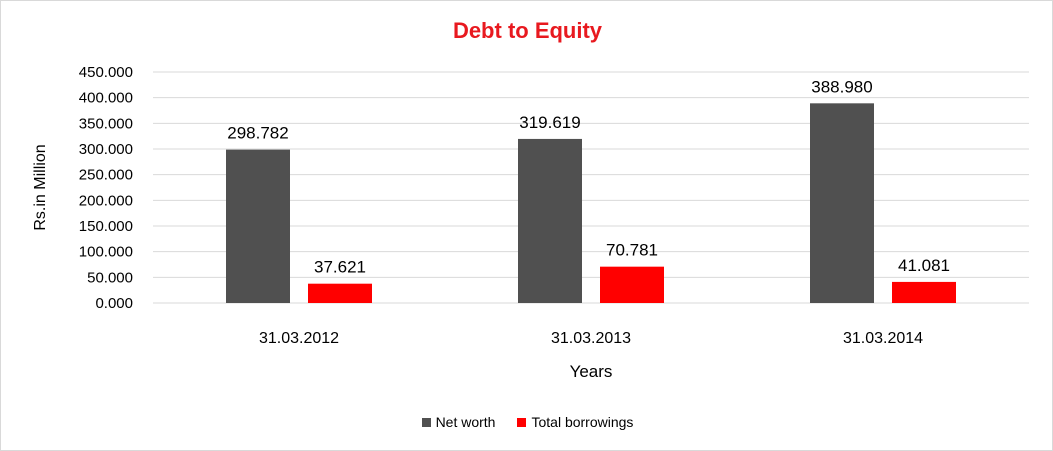 This screenshot has width=1053, height=451. Describe the element at coordinates (632, 250) in the screenshot. I see `data-label-total-borrowings: 70.781` at that location.